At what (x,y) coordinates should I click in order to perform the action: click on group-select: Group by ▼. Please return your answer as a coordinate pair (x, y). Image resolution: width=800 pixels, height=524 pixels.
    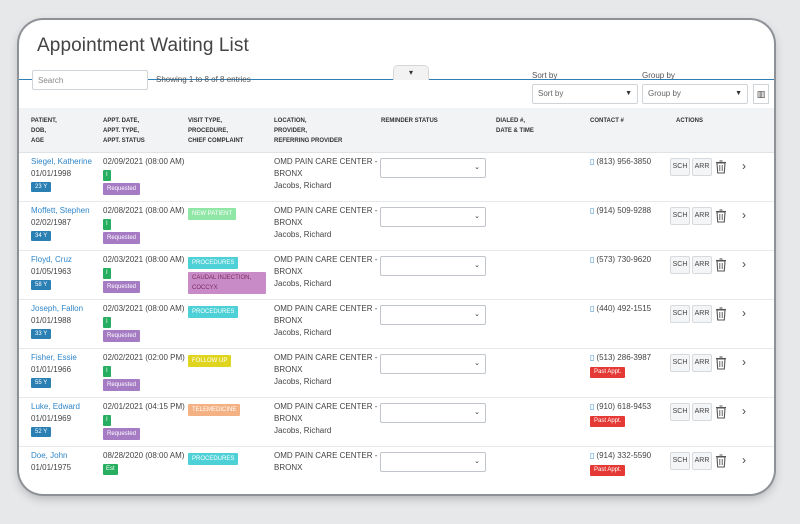
    Looking at the image, I should click on (695, 94).